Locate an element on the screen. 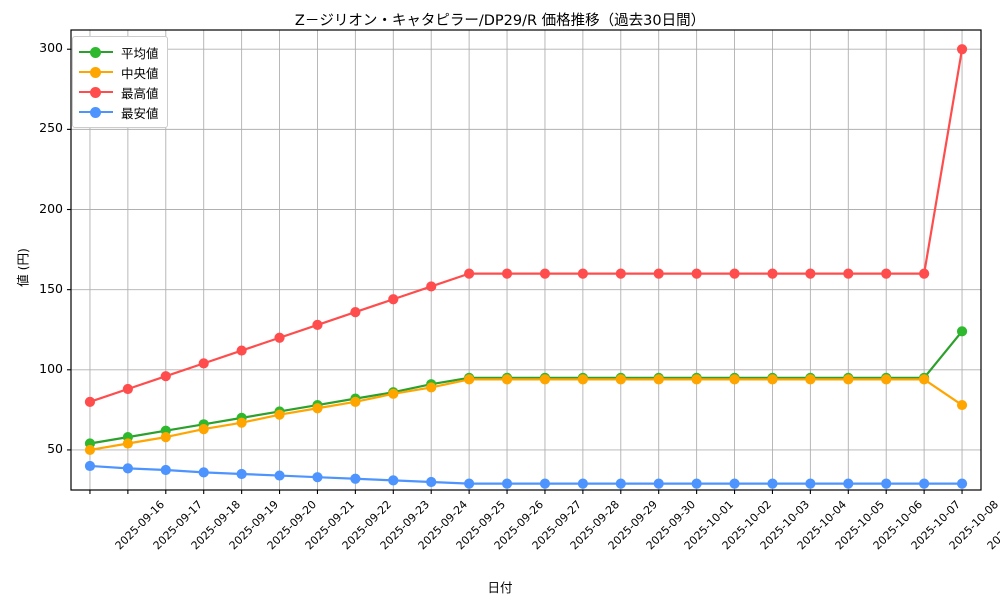 The width and height of the screenshot is (1000, 600). legend-label: 平均値 is located at coordinates (140, 53).